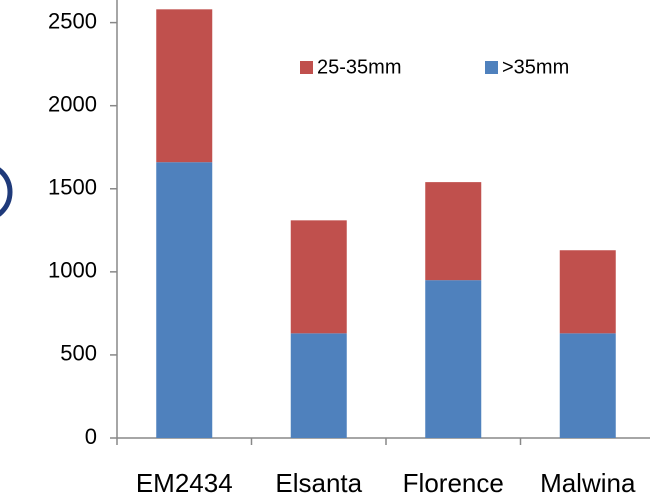 The height and width of the screenshot is (500, 650). What do you see at coordinates (72, 270) in the screenshot?
I see `y-tick-label: 1000` at bounding box center [72, 270].